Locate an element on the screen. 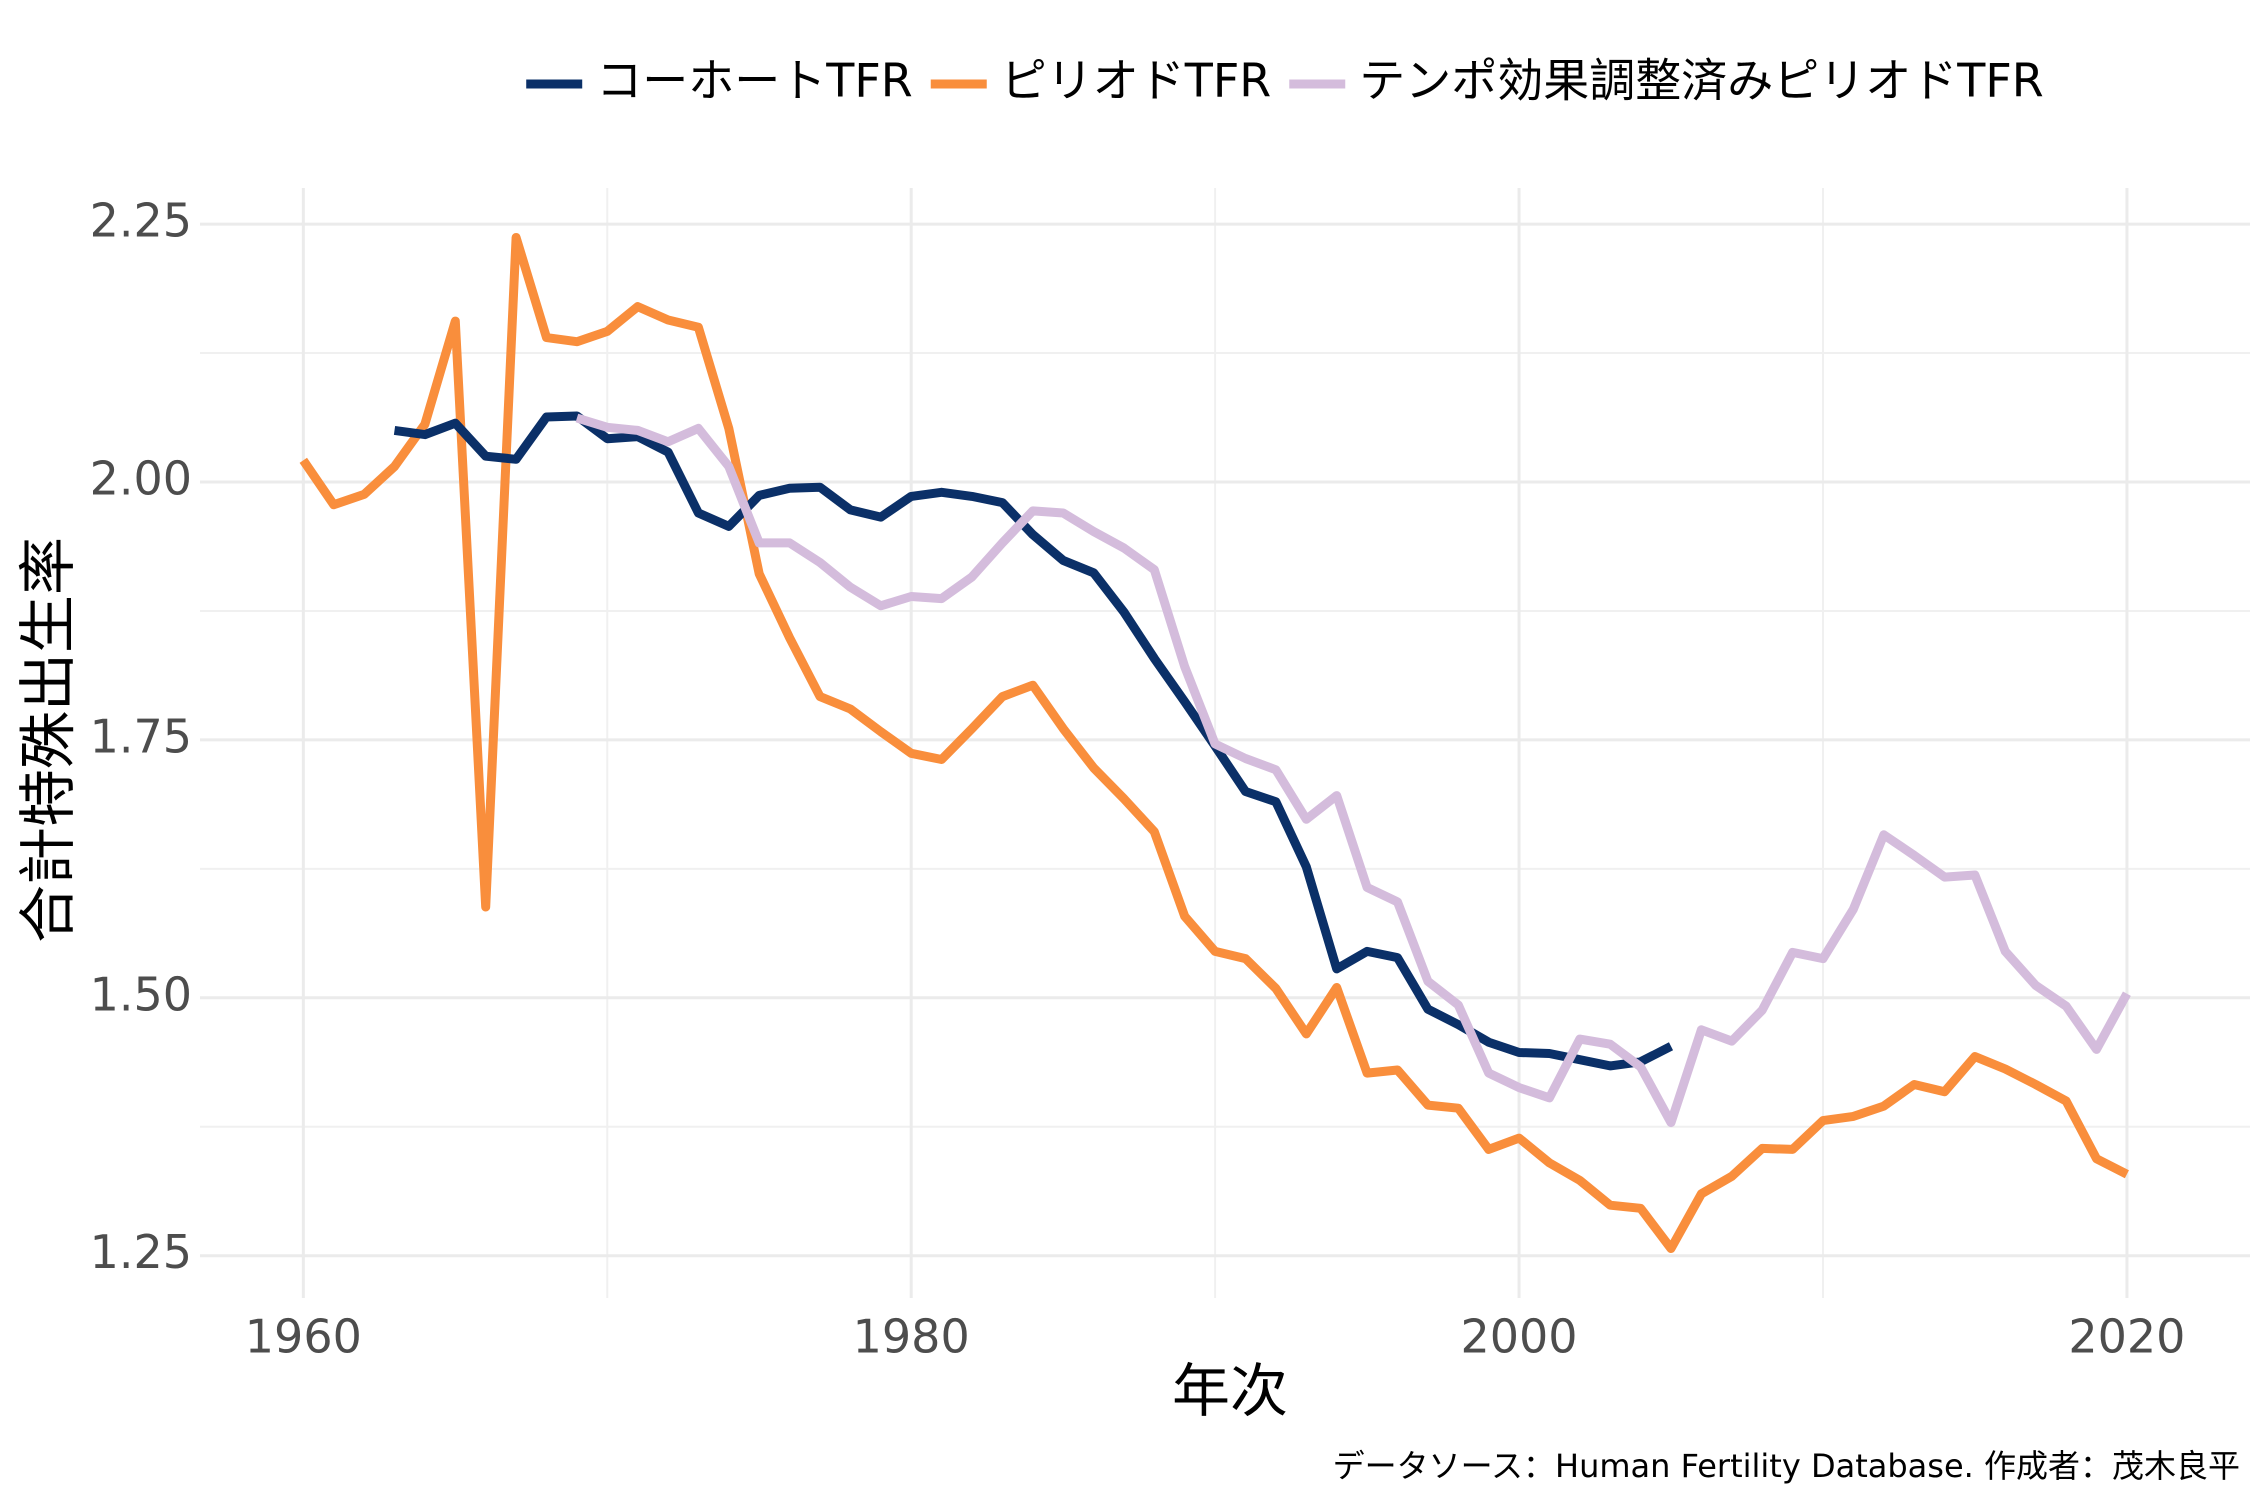  x-axis-title: 年次 is located at coordinates (1230, 1391).